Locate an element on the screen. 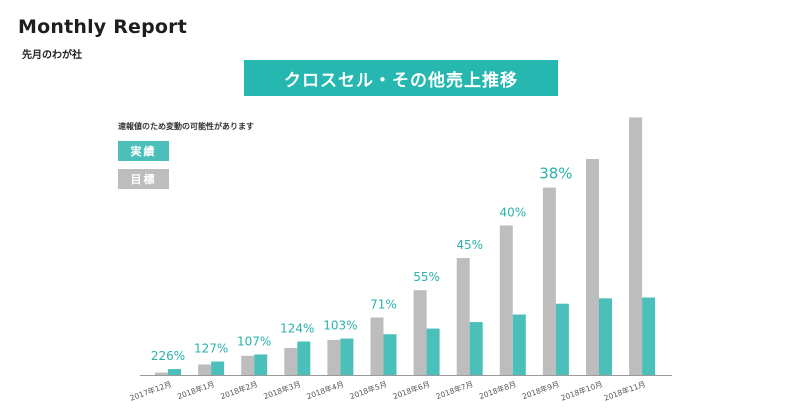 This screenshot has height=420, width=800. percent-label: 38% is located at coordinates (555, 174).